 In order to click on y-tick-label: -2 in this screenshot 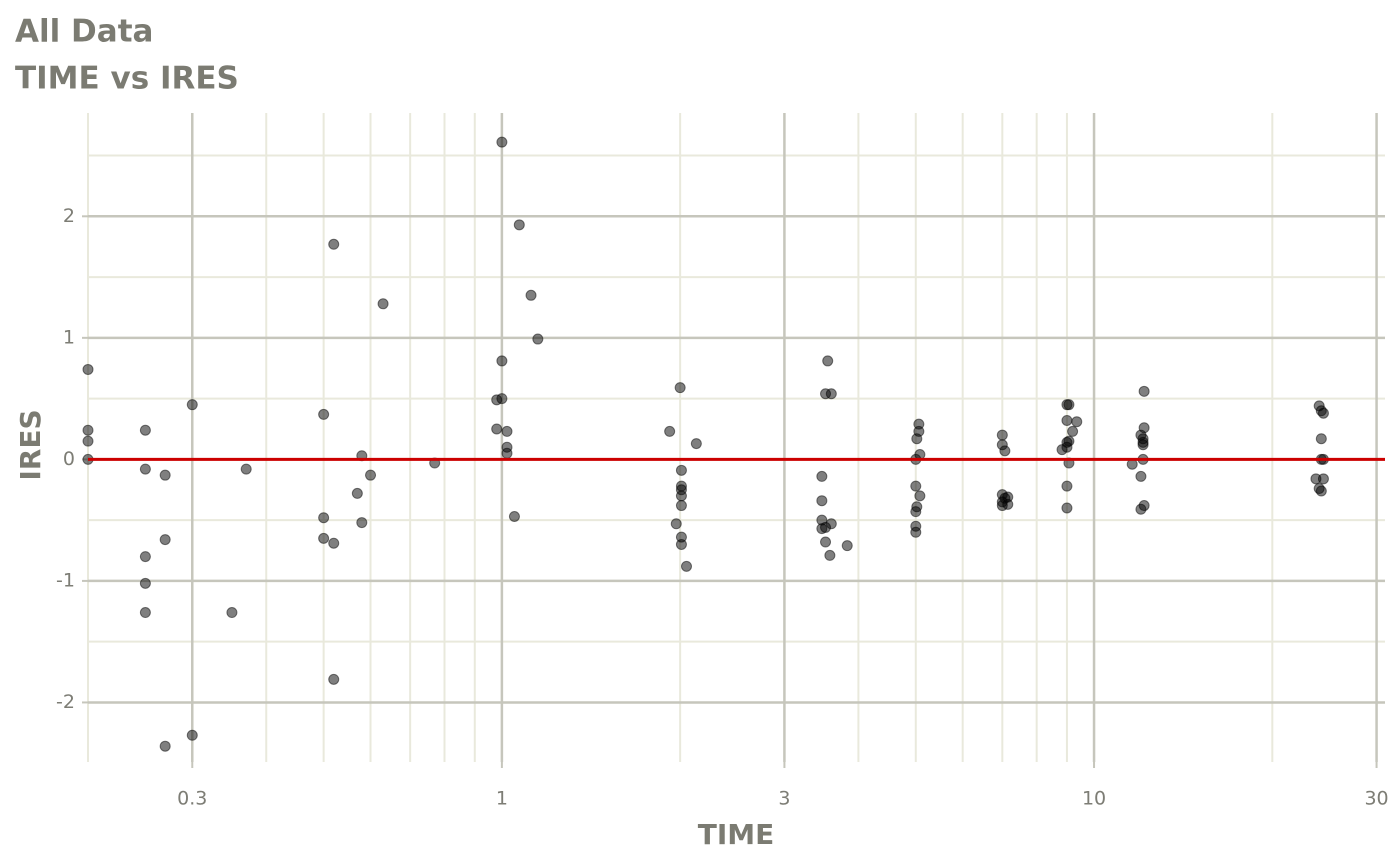, I will do `click(65, 702)`.